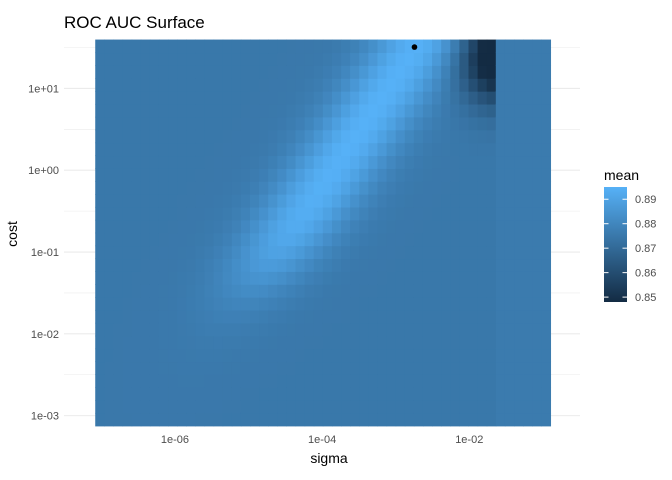  I want to click on y-axis-title: cost, so click(12, 234).